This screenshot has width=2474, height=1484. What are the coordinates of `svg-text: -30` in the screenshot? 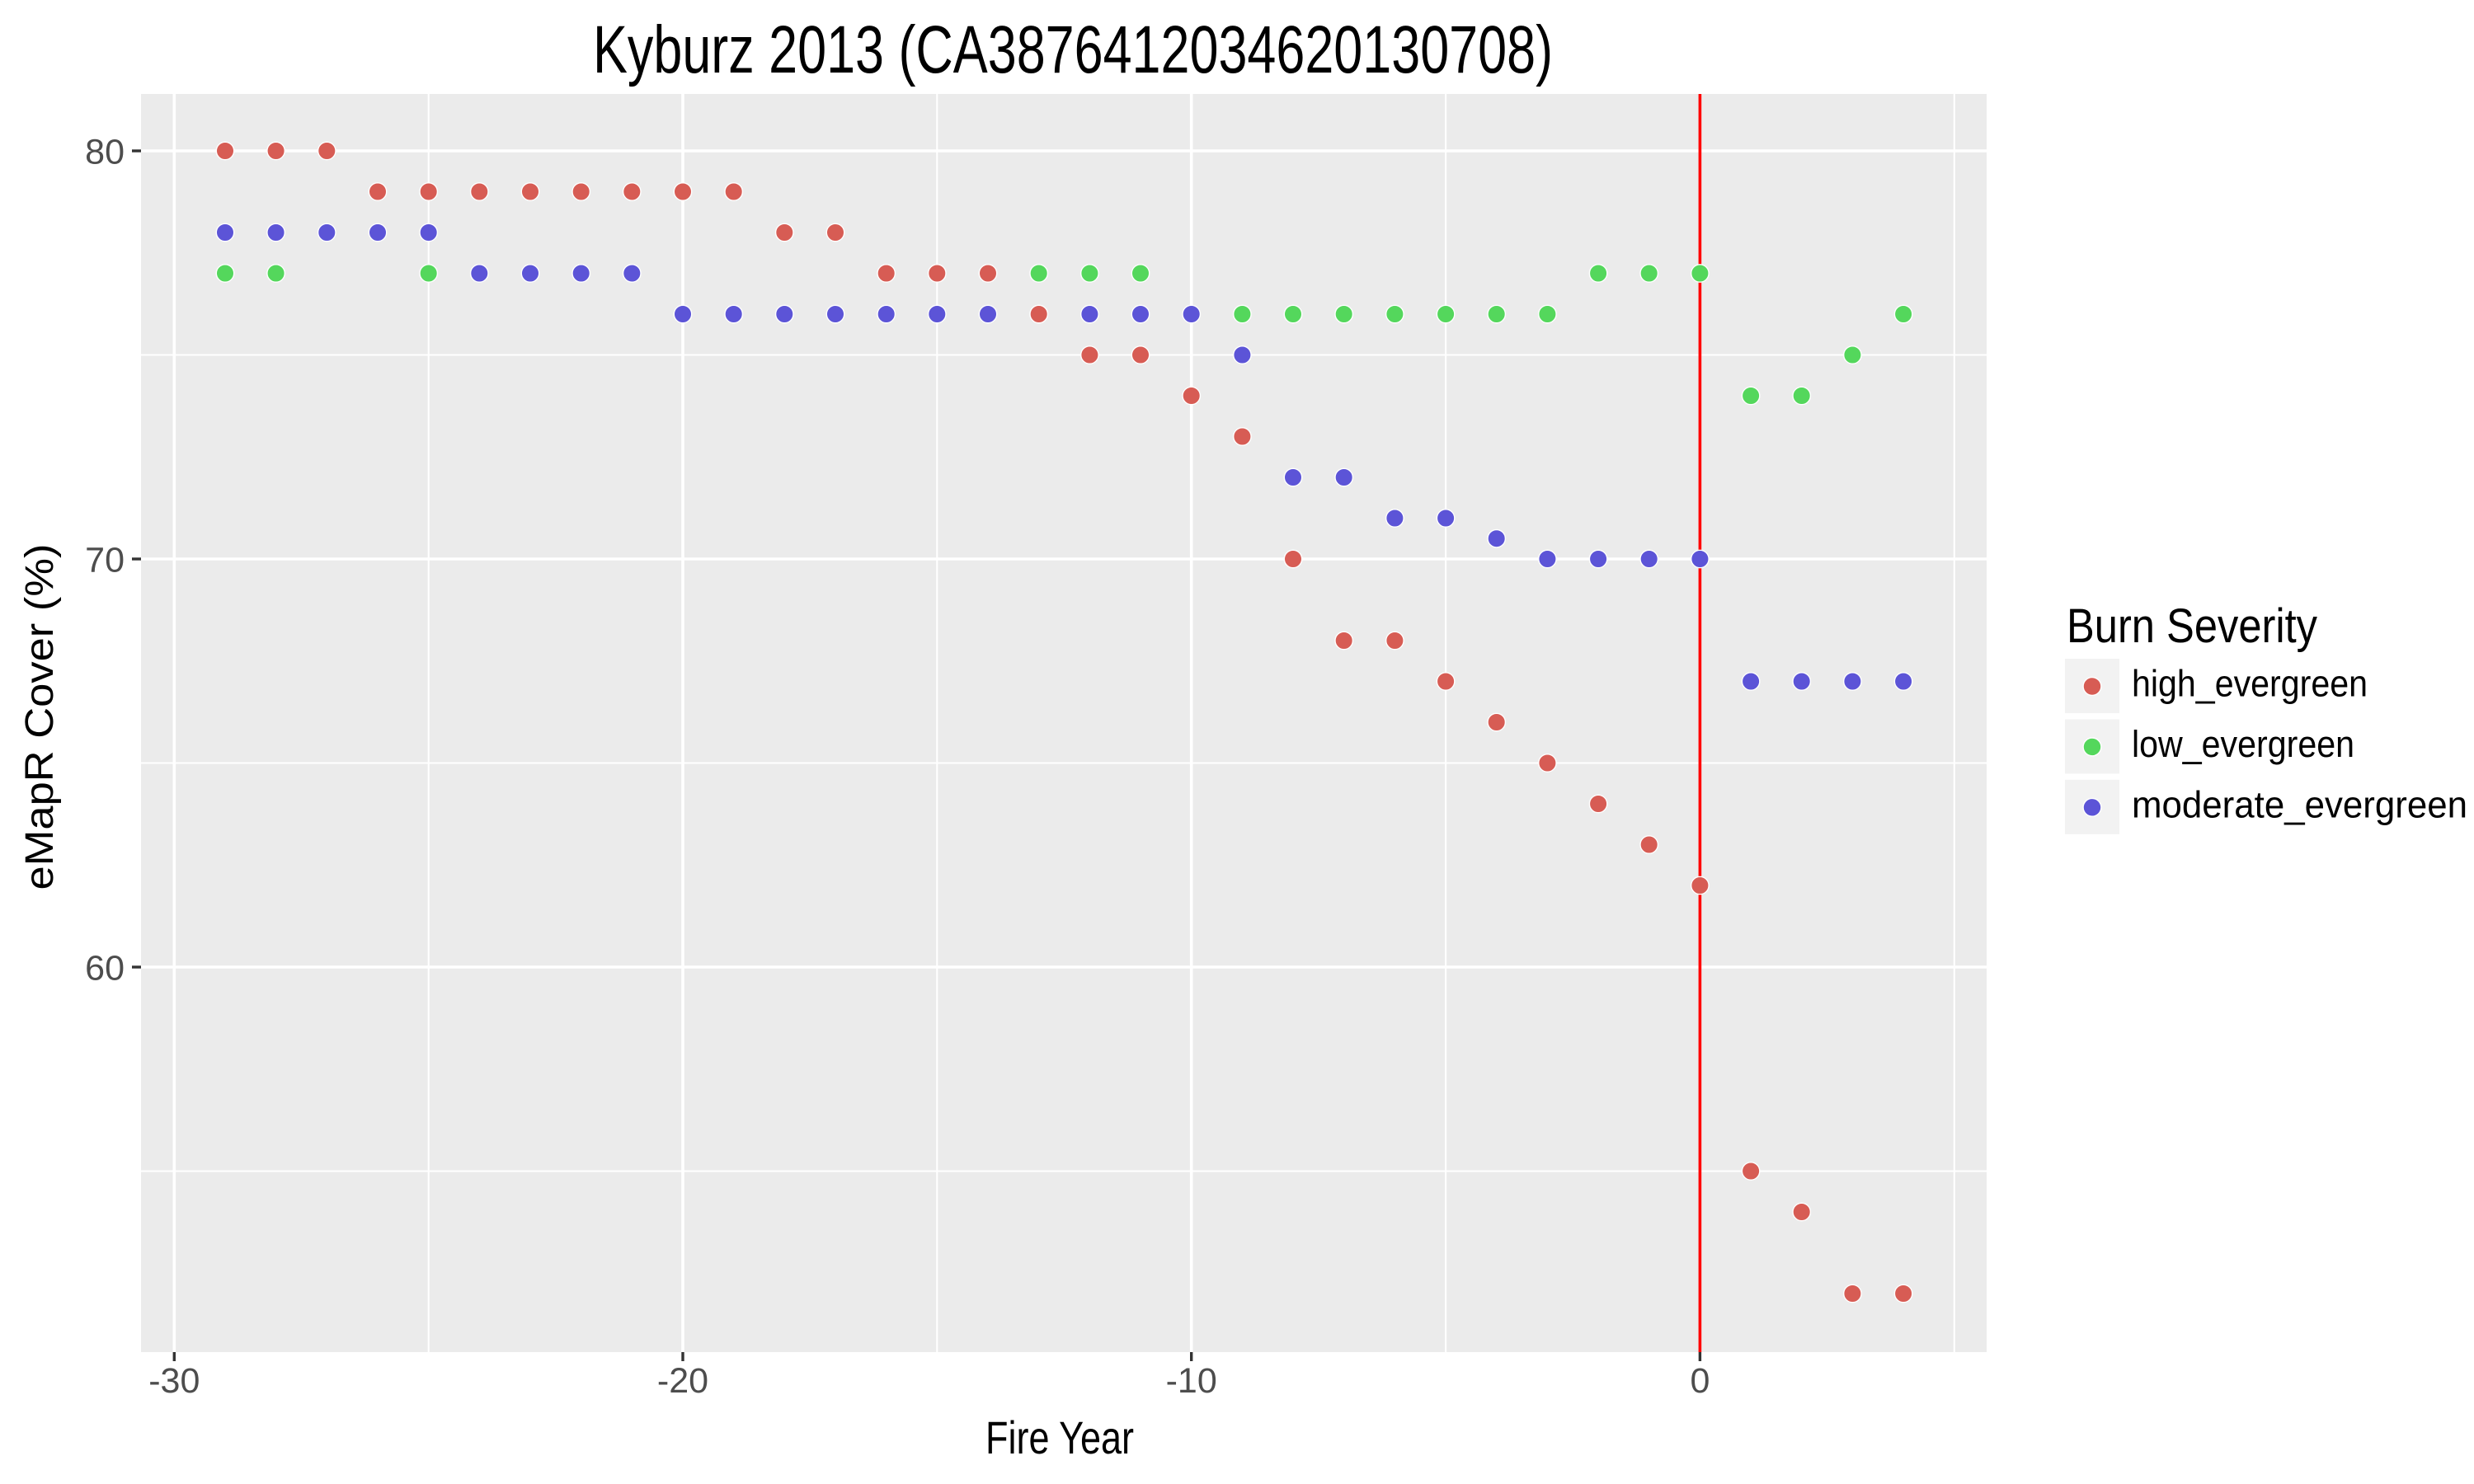 It's located at (174, 1381).